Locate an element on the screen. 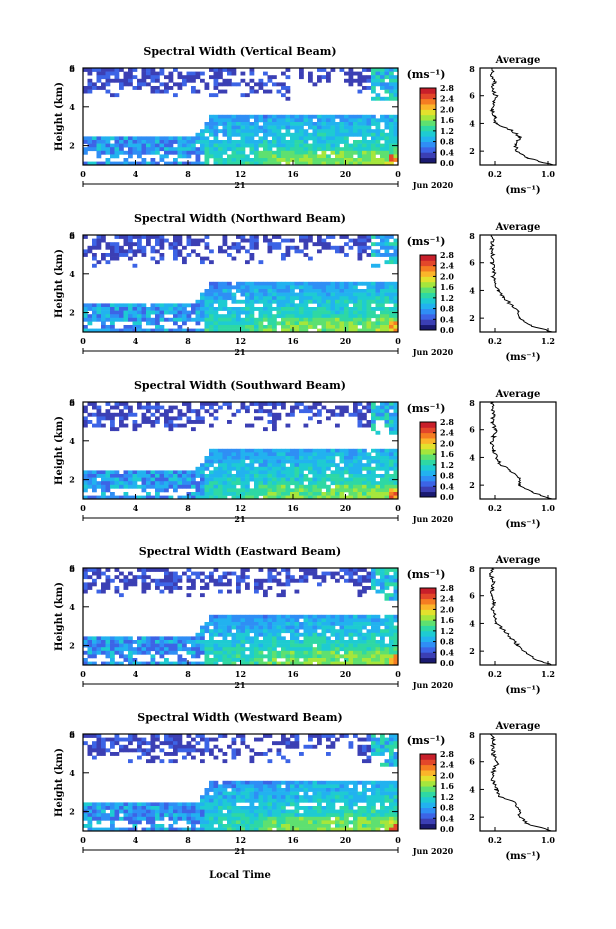  average-x-tick-label: 0.2 is located at coordinates (495, 508).